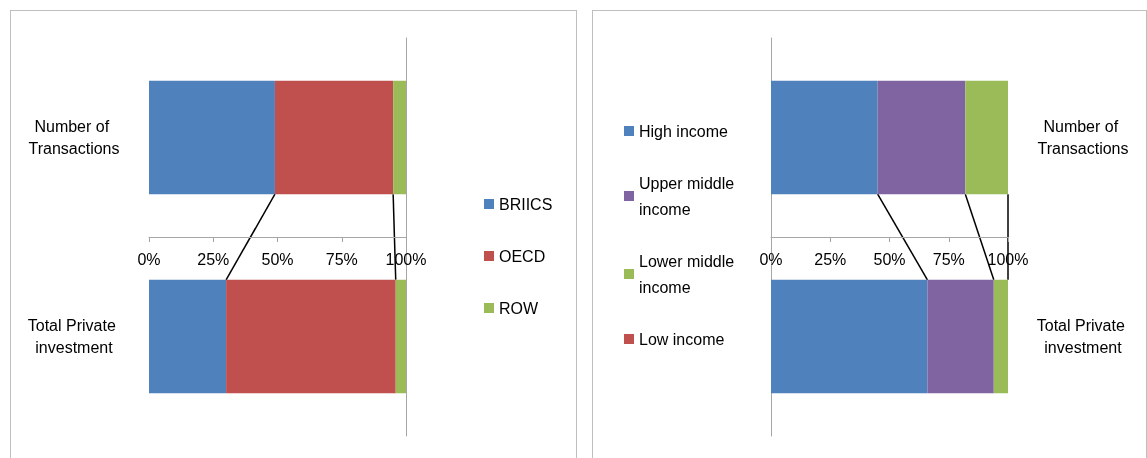 This screenshot has height=458, width=1147. I want to click on legend-label: ROW, so click(519, 308).